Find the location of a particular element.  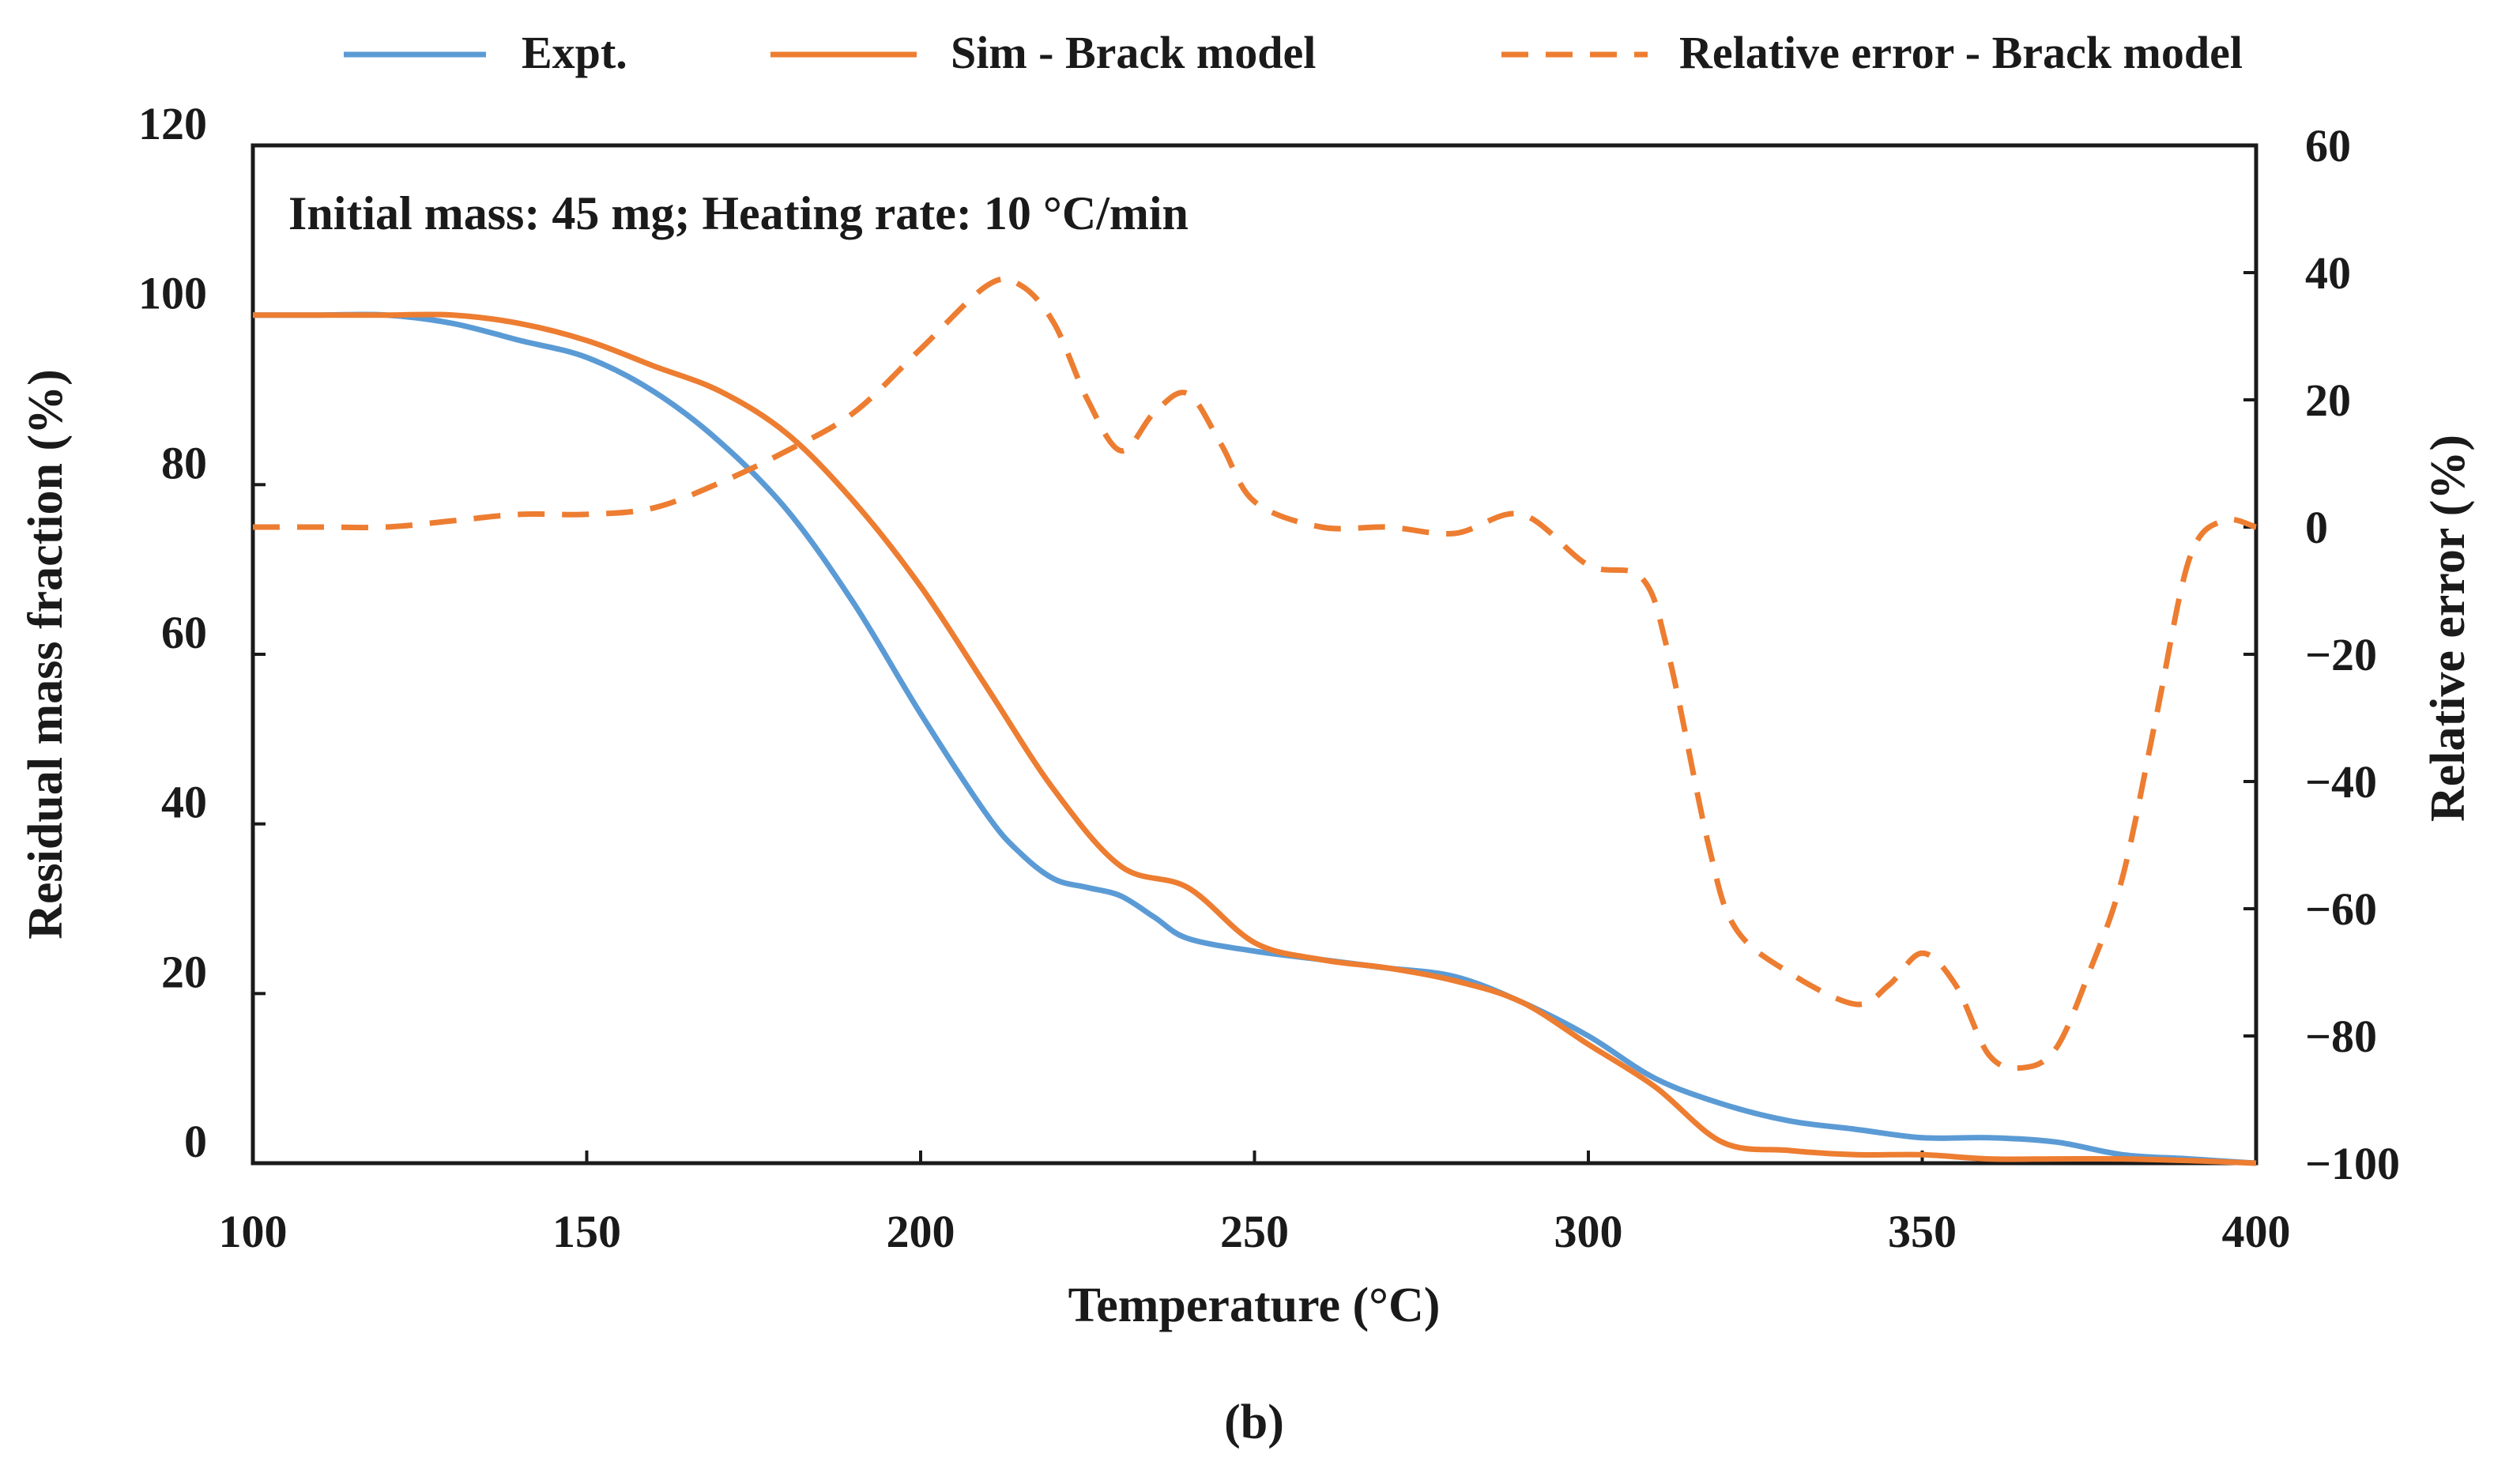

y-left-tick-label: 120 is located at coordinates (172, 123).